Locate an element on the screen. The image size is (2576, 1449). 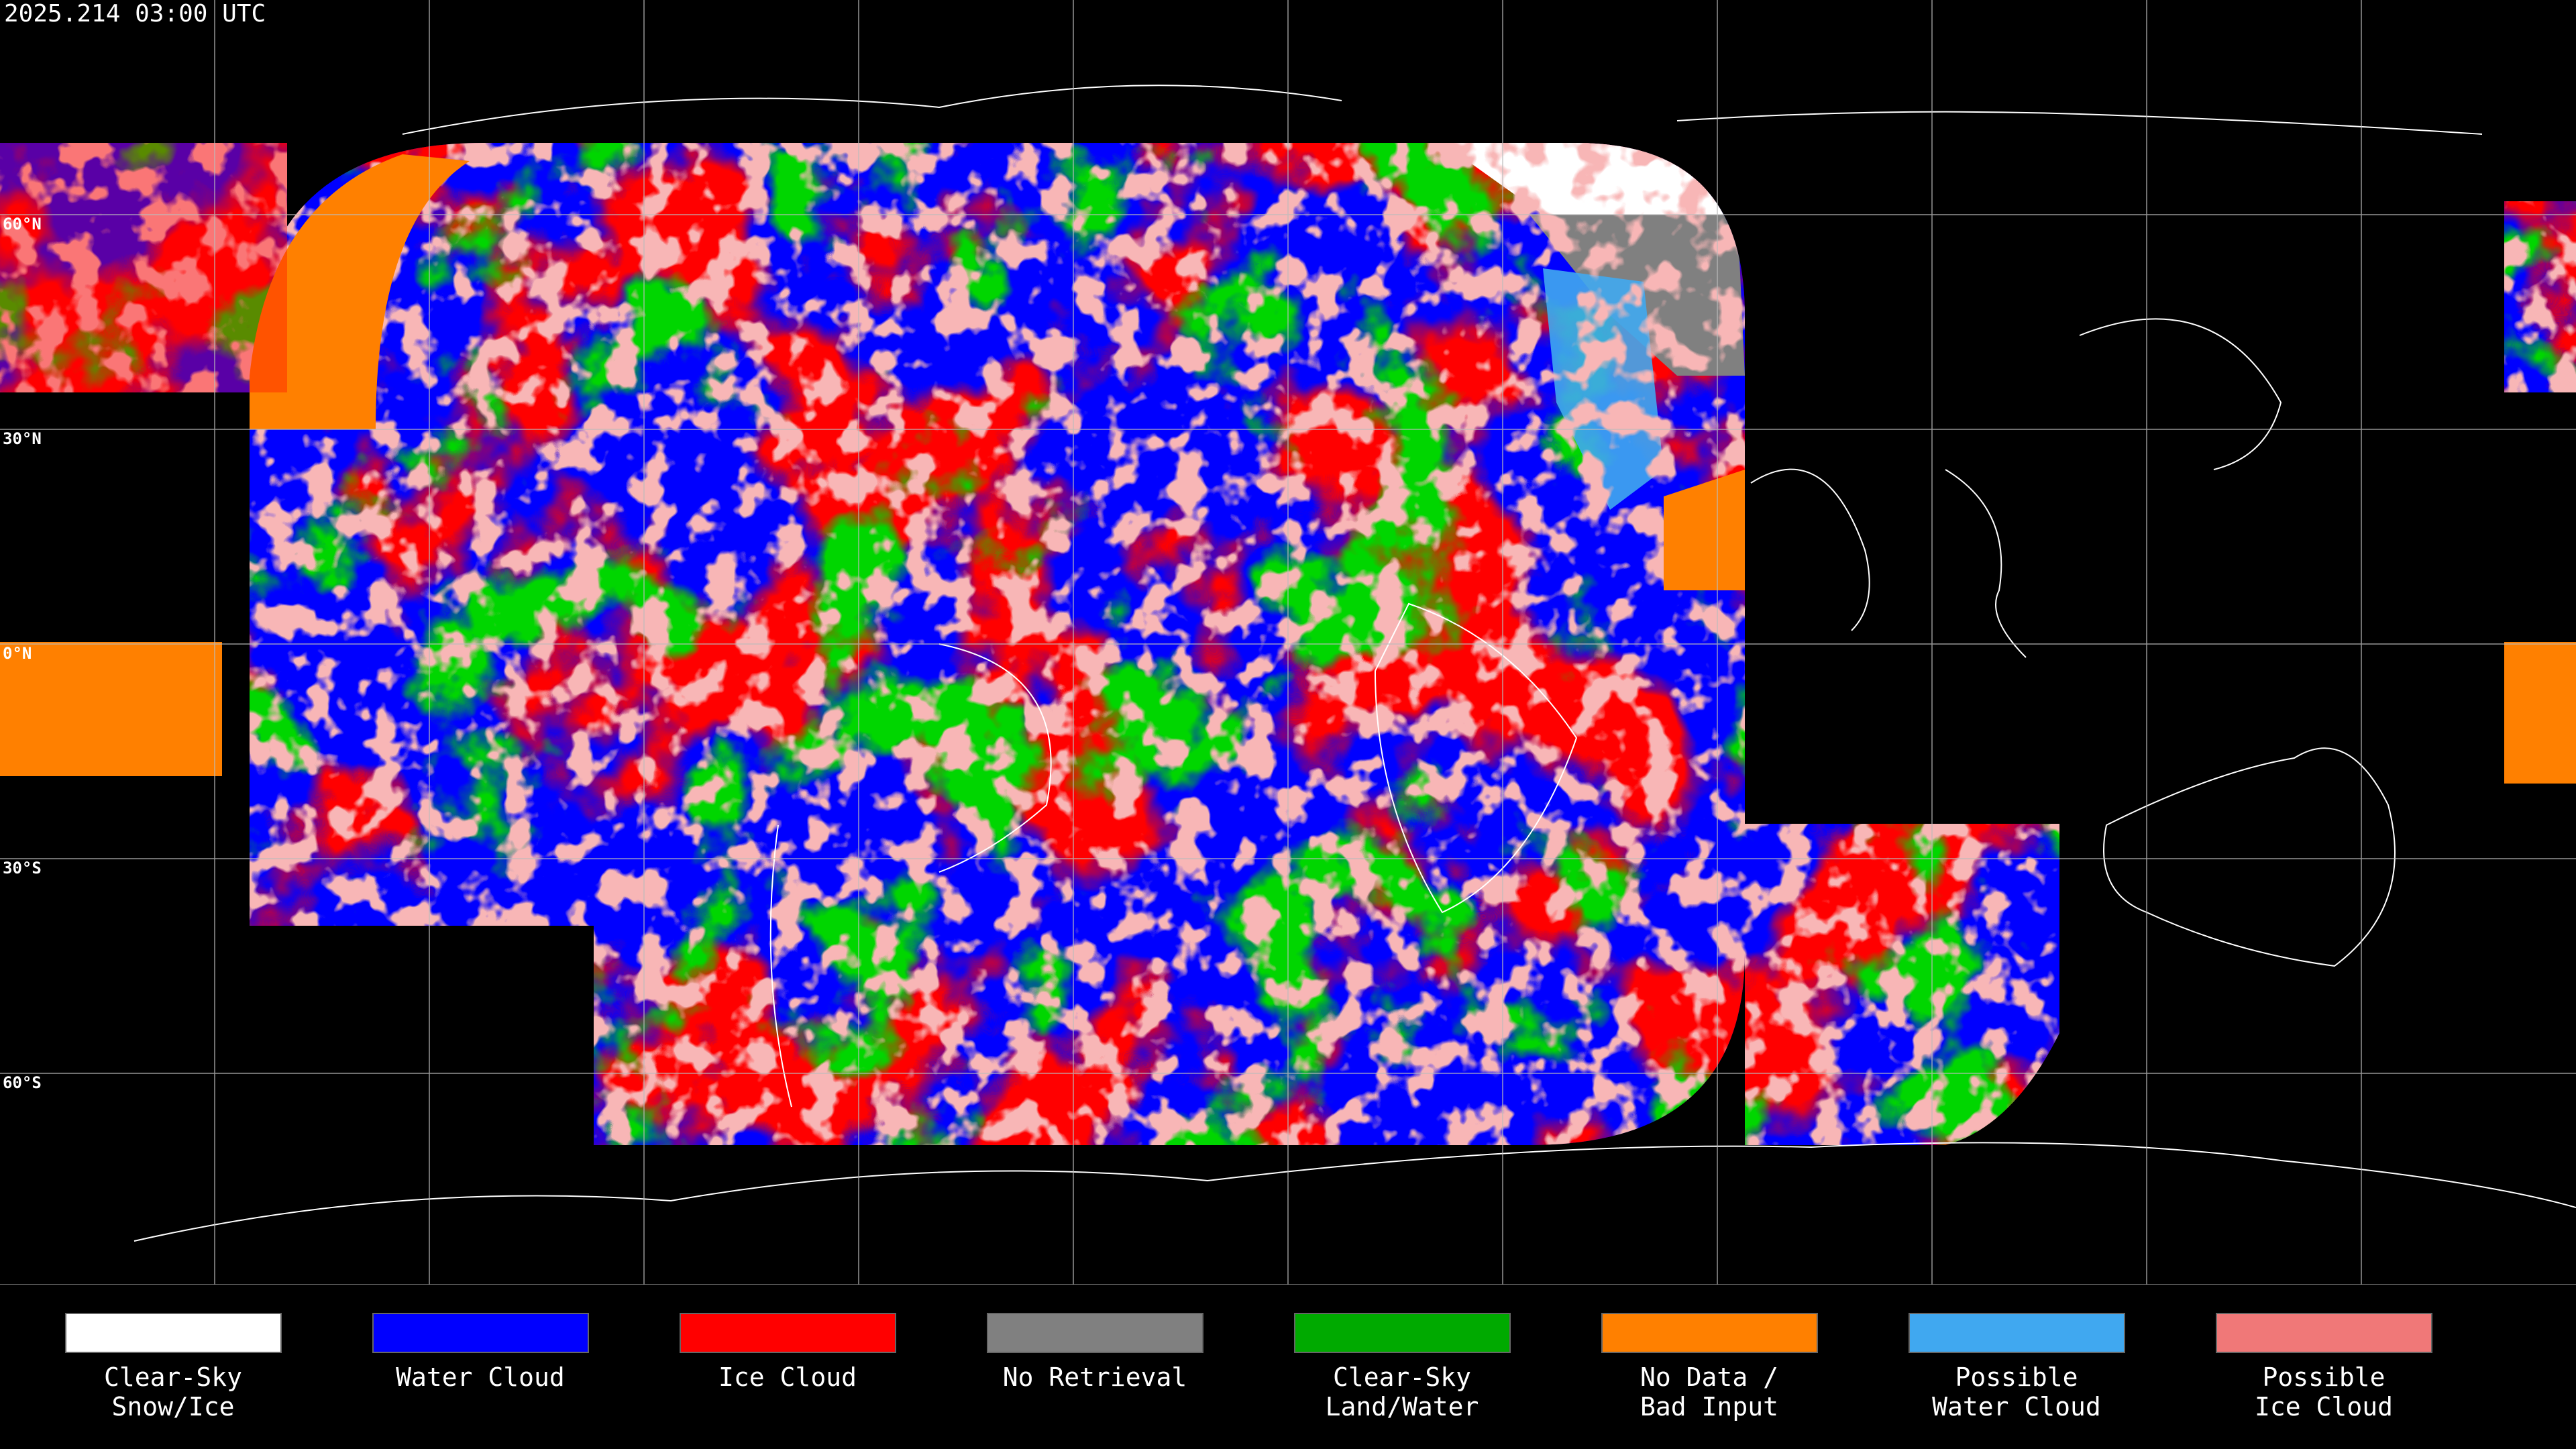
legend-label: No Retrieval is located at coordinates (1095, 1377).